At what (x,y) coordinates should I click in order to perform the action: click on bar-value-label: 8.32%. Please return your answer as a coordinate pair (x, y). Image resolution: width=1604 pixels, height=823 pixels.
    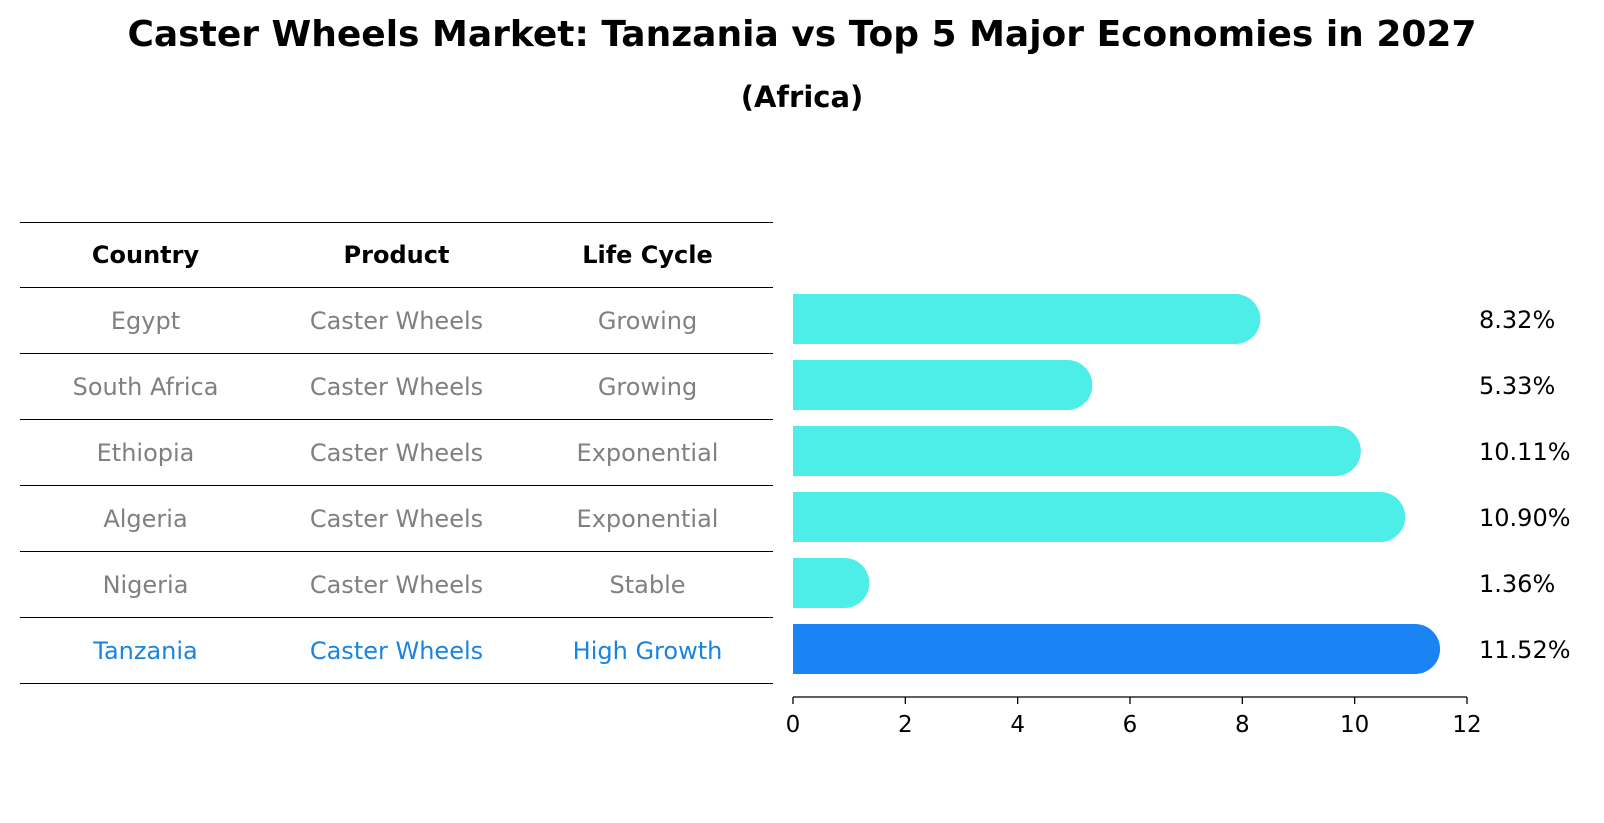
    Looking at the image, I should click on (1517, 320).